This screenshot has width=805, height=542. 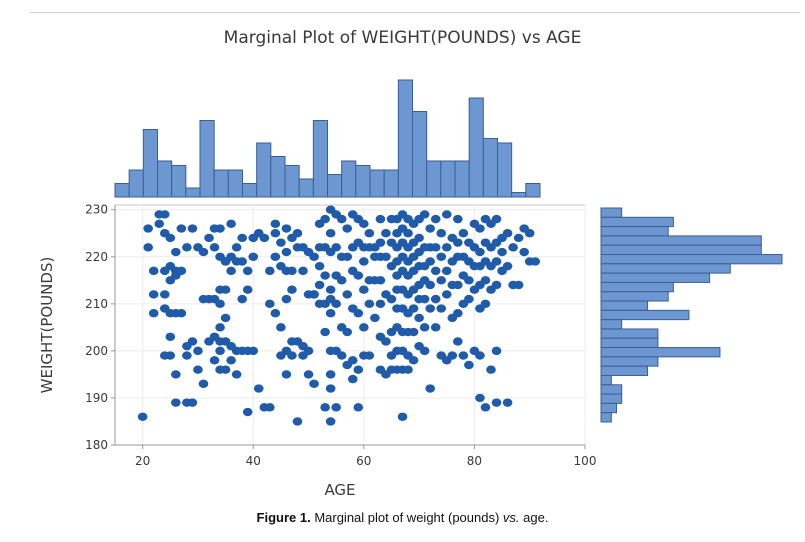 What do you see at coordinates (415, 12) in the screenshot?
I see `top-divider` at bounding box center [415, 12].